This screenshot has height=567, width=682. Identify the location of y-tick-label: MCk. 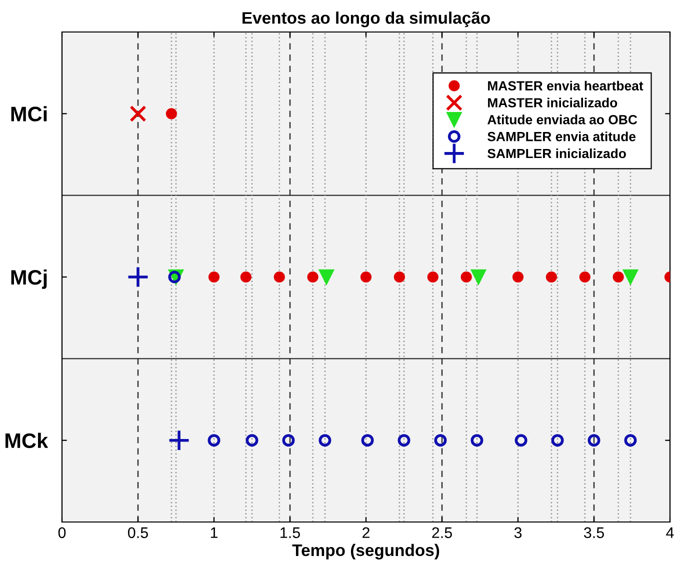
(27, 440).